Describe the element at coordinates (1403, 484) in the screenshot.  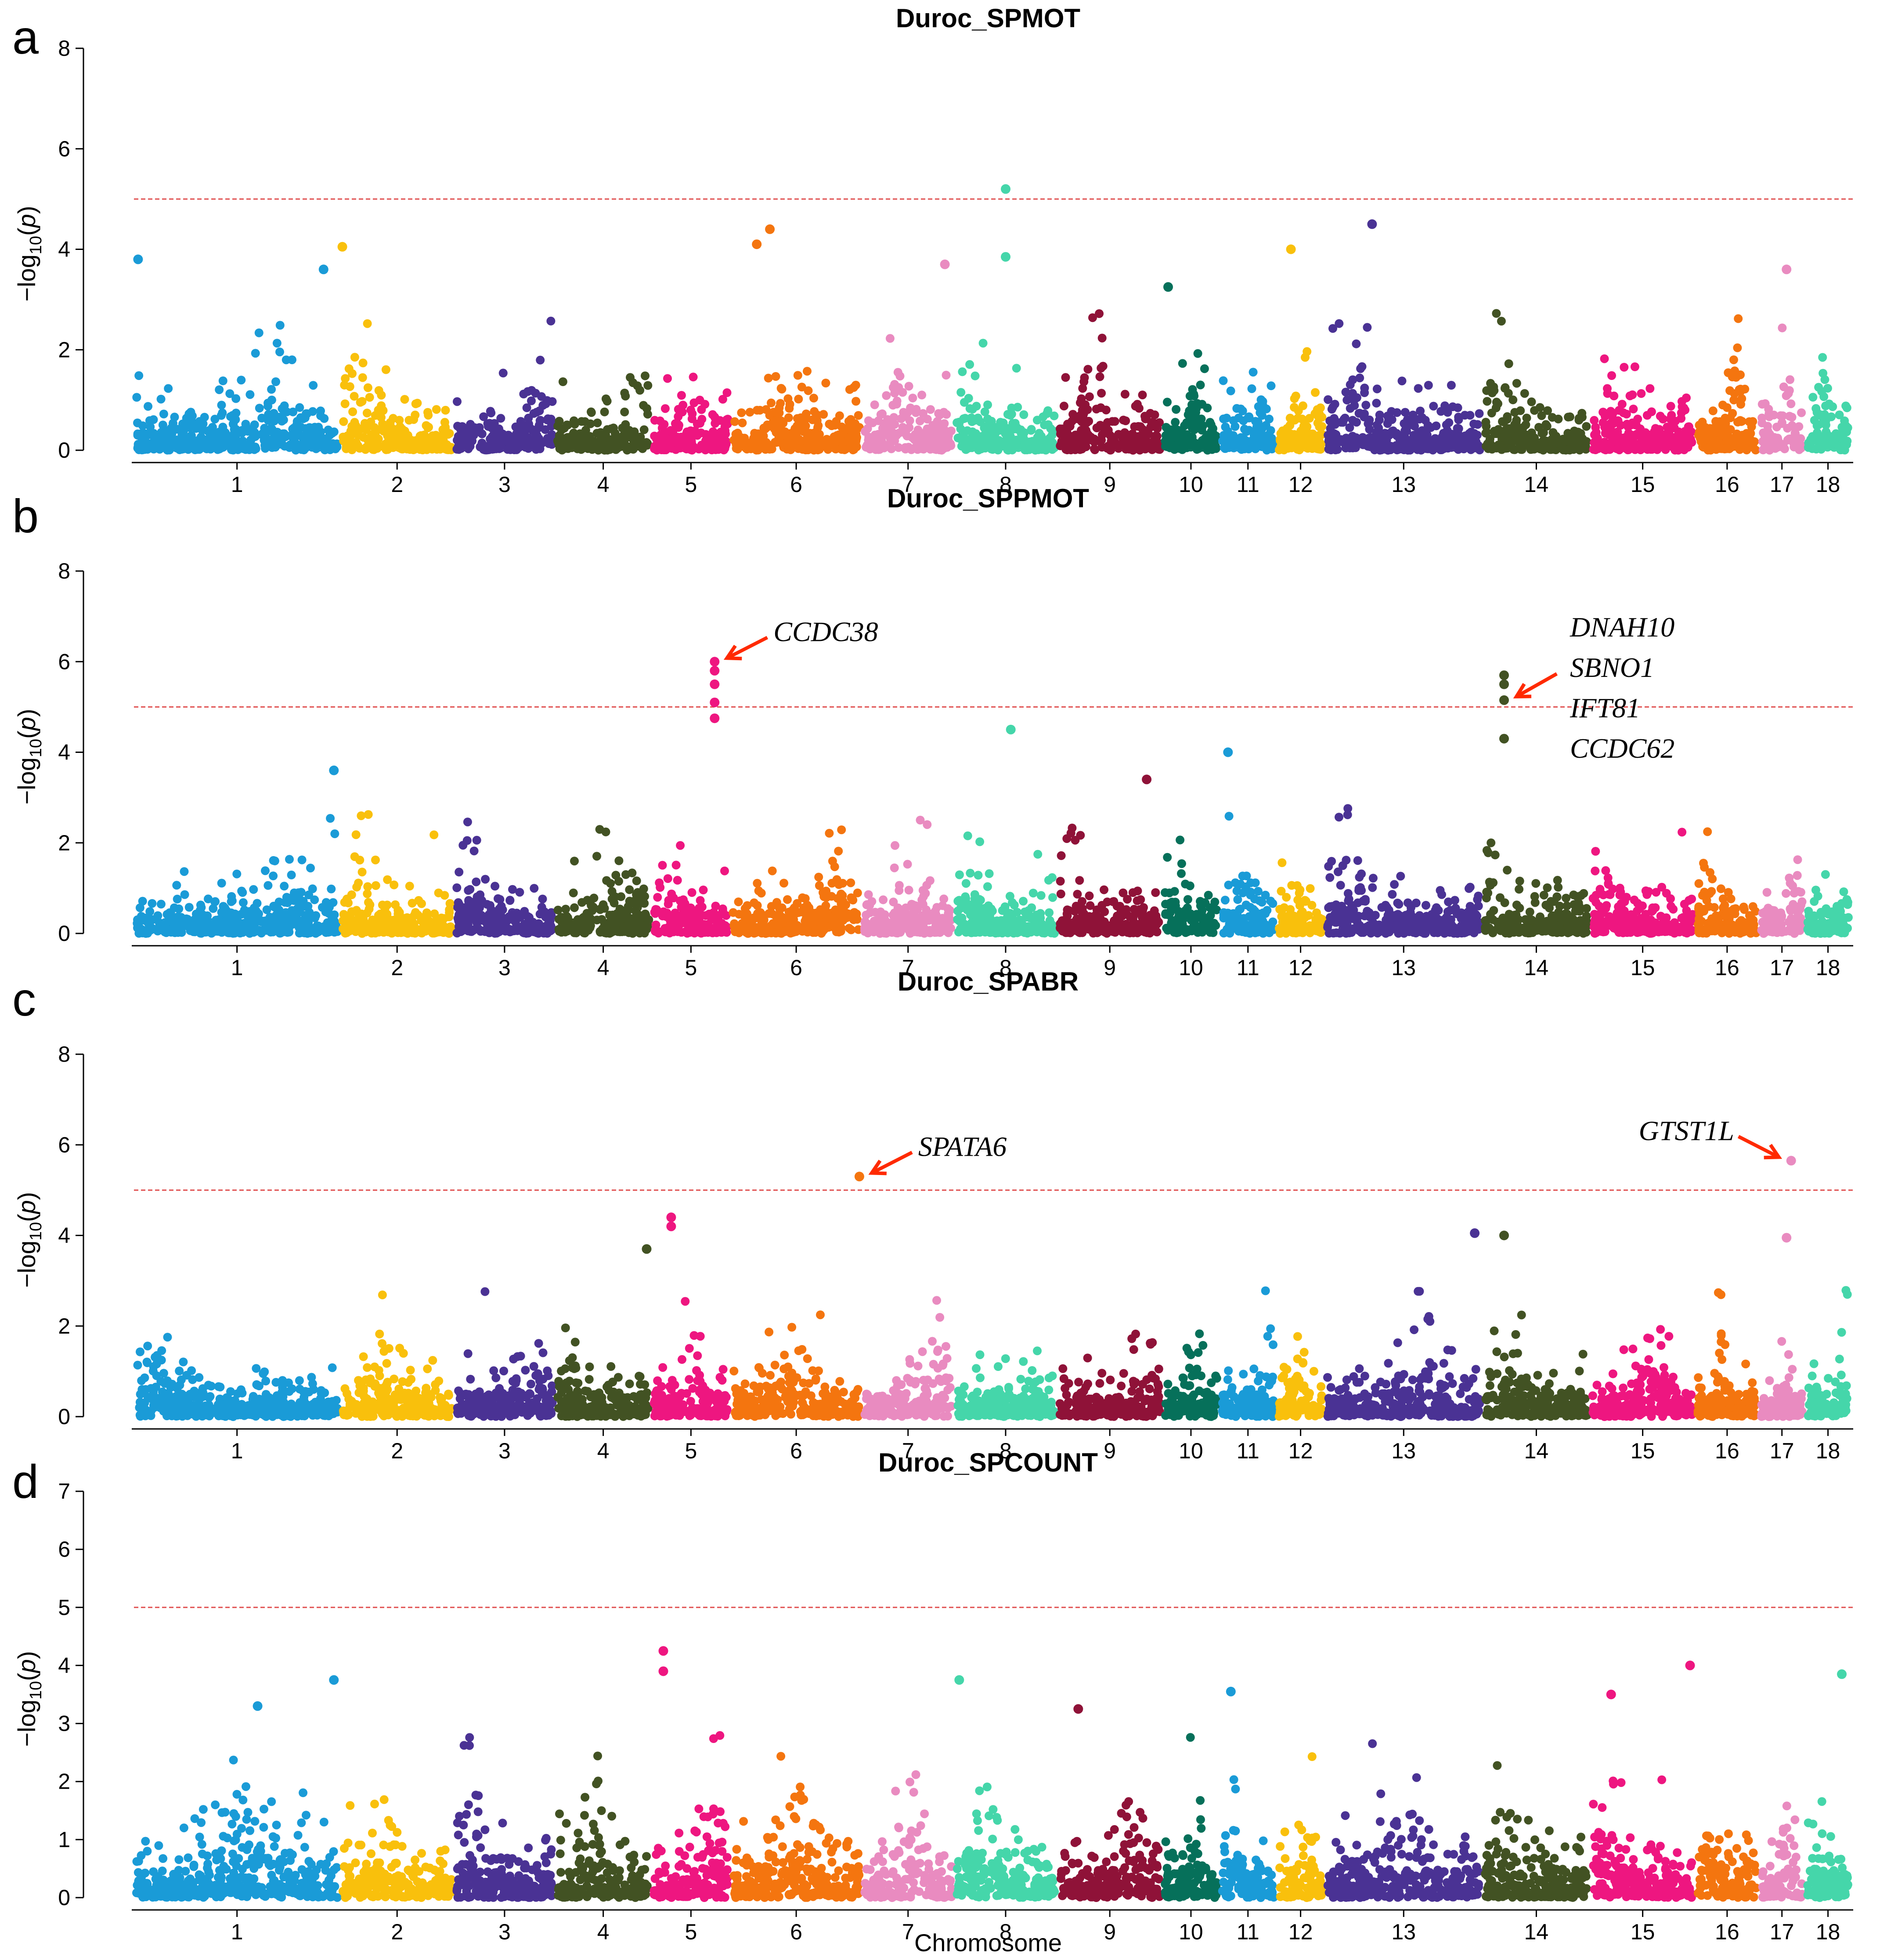
I see `chromosome-label: 13` at that location.